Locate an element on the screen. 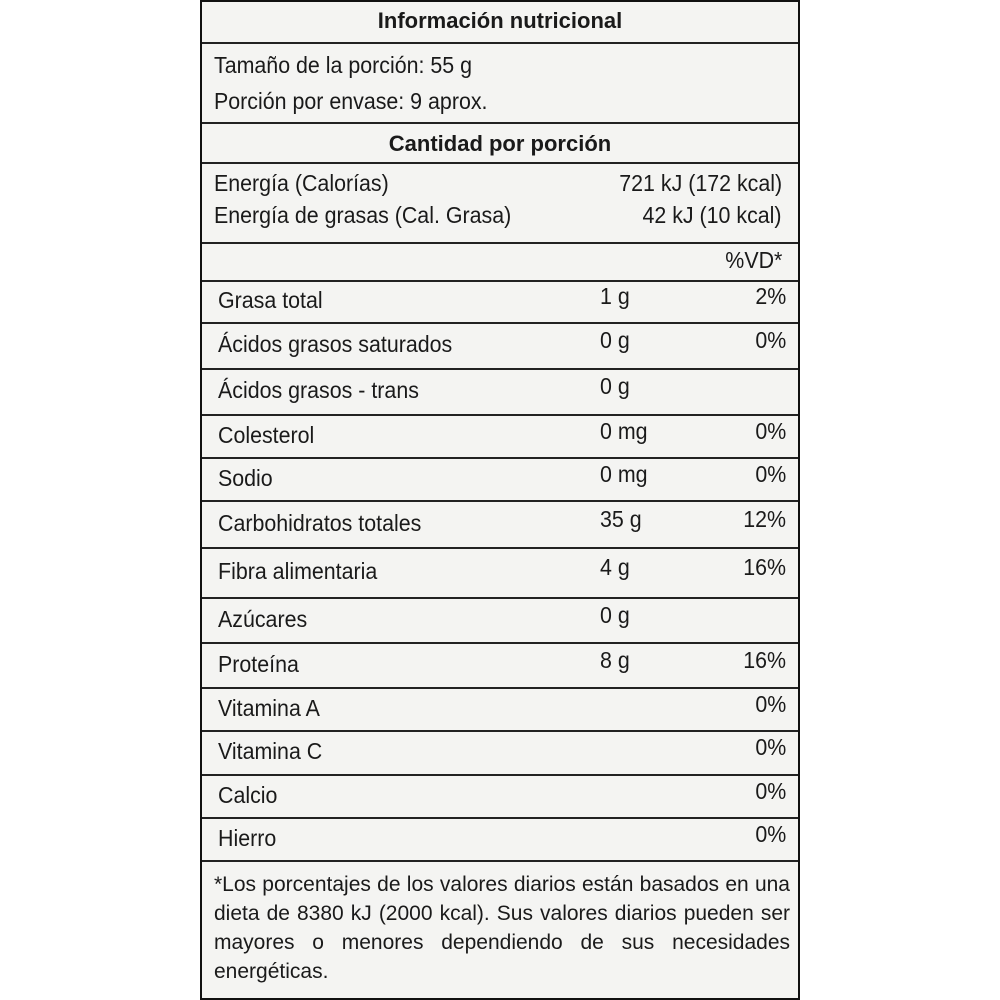 This screenshot has width=1000, height=1000. nutrient-name: Ácidos grasos saturados is located at coordinates (335, 344).